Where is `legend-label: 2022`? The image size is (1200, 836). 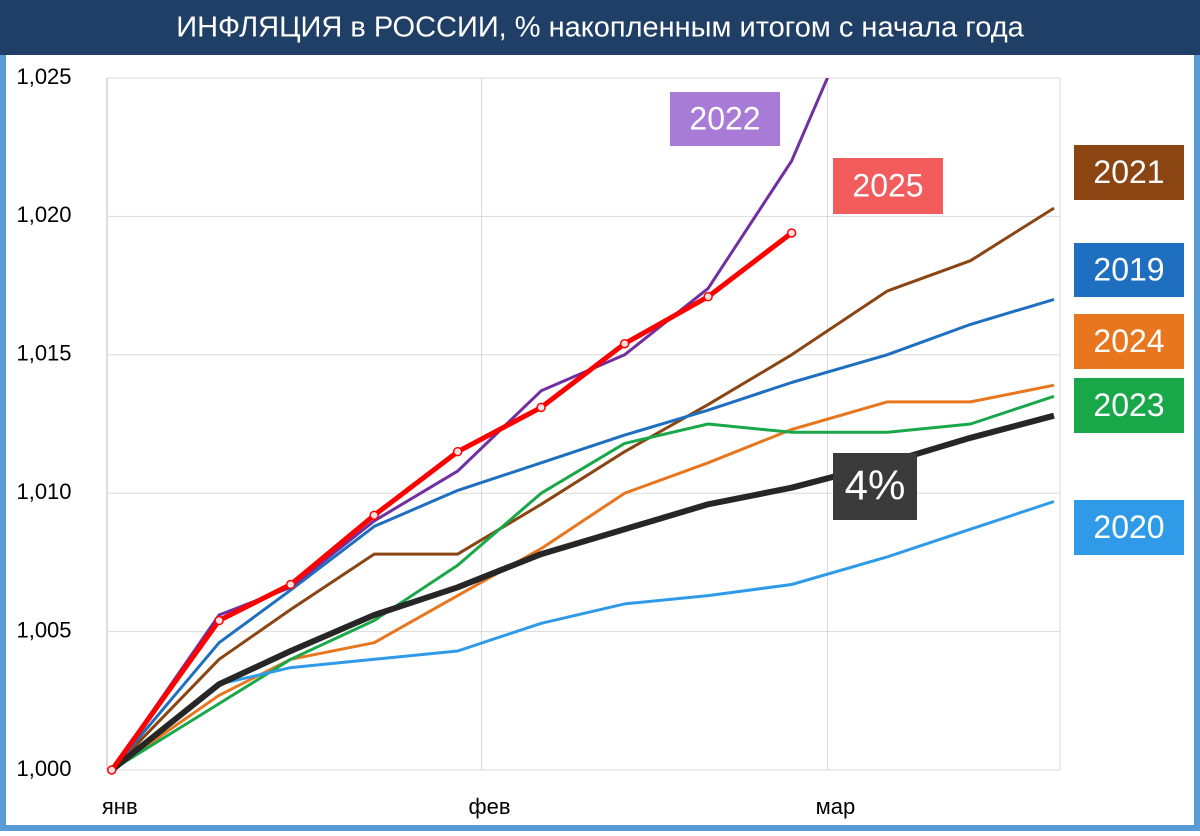 legend-label: 2022 is located at coordinates (724, 118).